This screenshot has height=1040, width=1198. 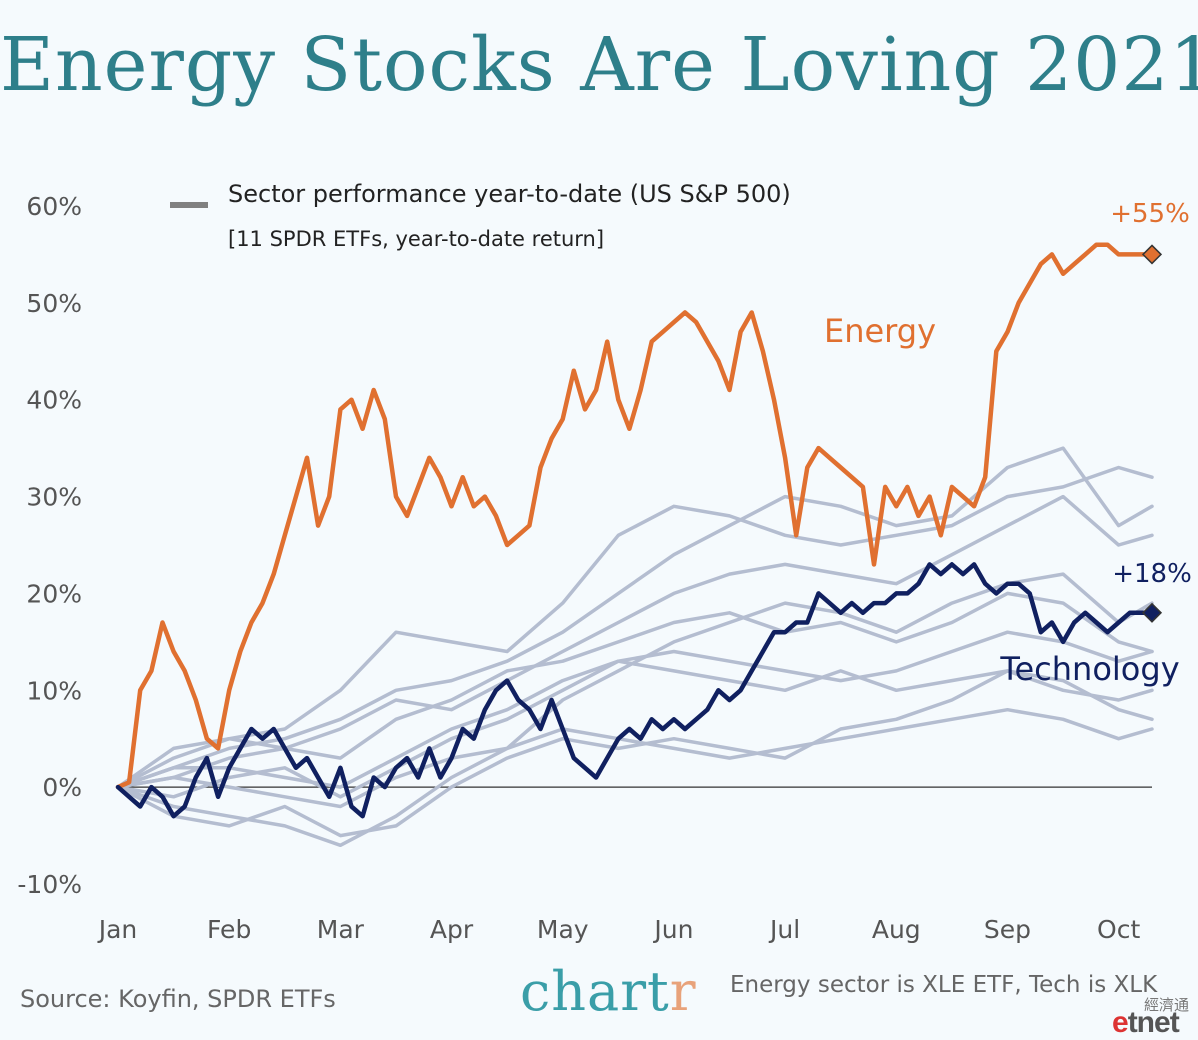 I want to click on watermark-chinese: 經濟通, so click(x=1167, y=1005).